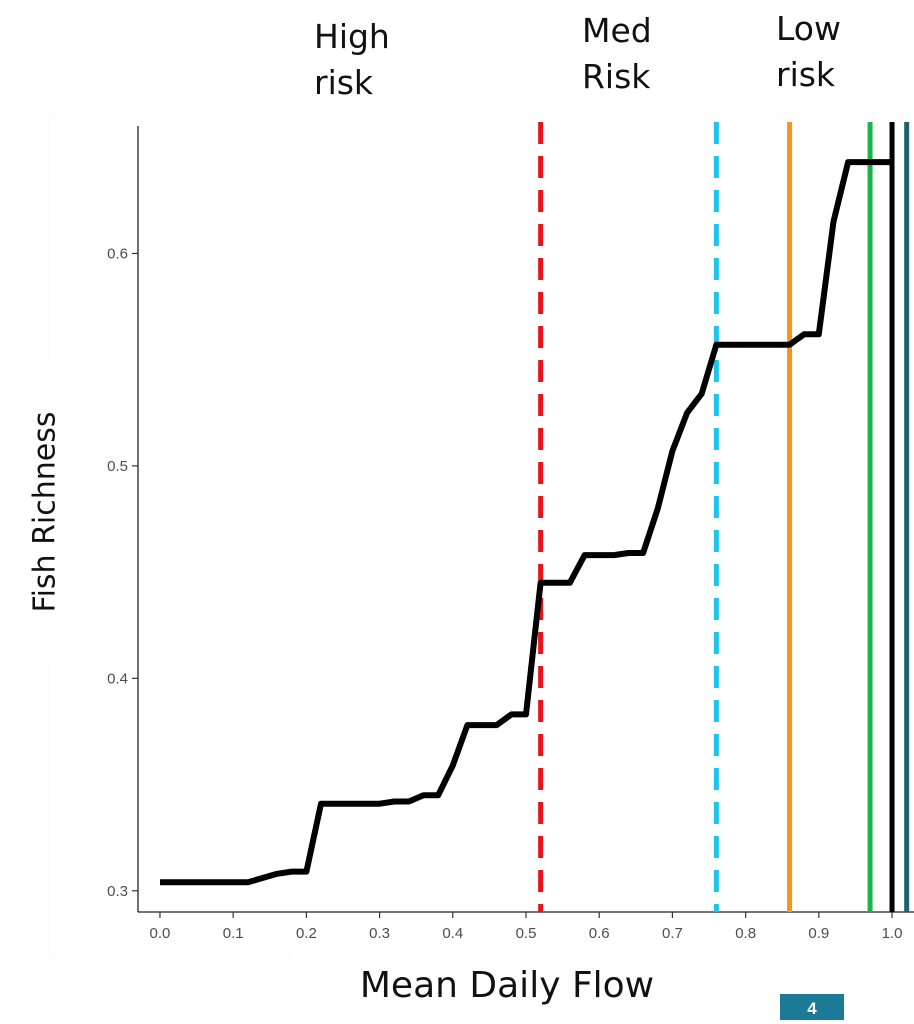 This screenshot has height=1024, width=914. I want to click on x-tick-label: 0.7, so click(672, 933).